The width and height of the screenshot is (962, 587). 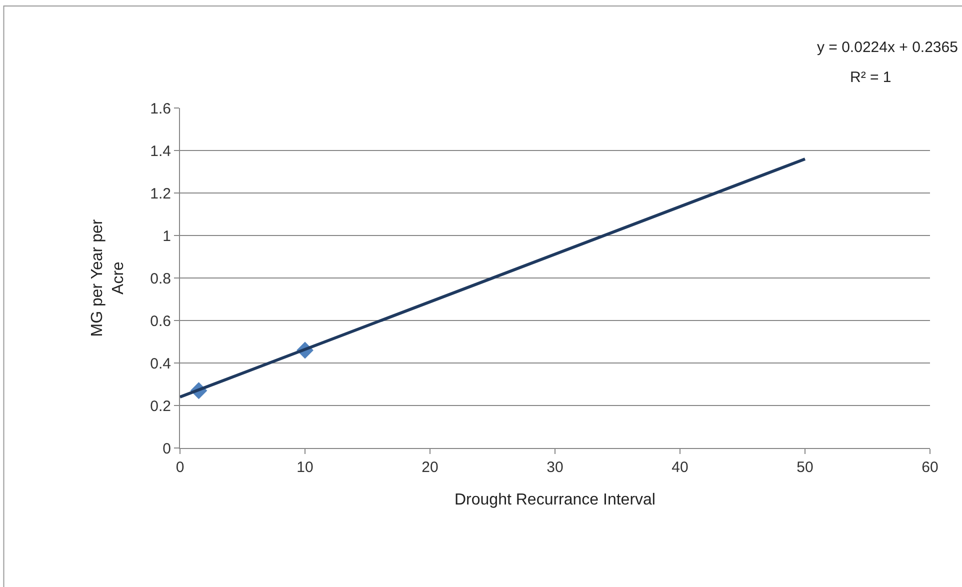 I want to click on y-tick-label: 0.8, so click(x=160, y=279).